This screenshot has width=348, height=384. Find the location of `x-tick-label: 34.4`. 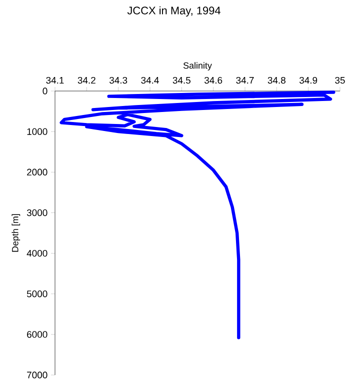

x-tick-label: 34.4 is located at coordinates (150, 80).